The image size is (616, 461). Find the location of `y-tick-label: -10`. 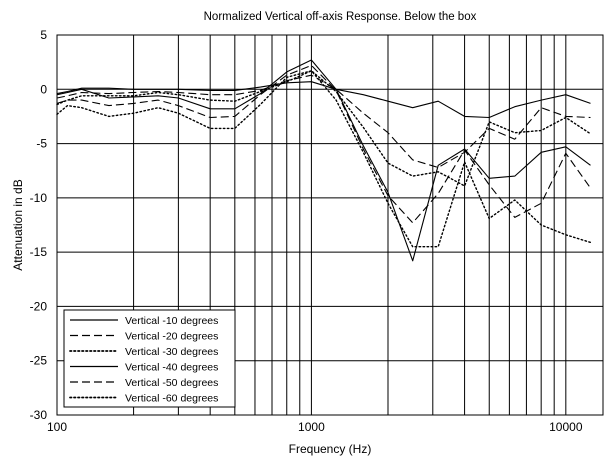

y-tick-label: -10 is located at coordinates (39, 198).